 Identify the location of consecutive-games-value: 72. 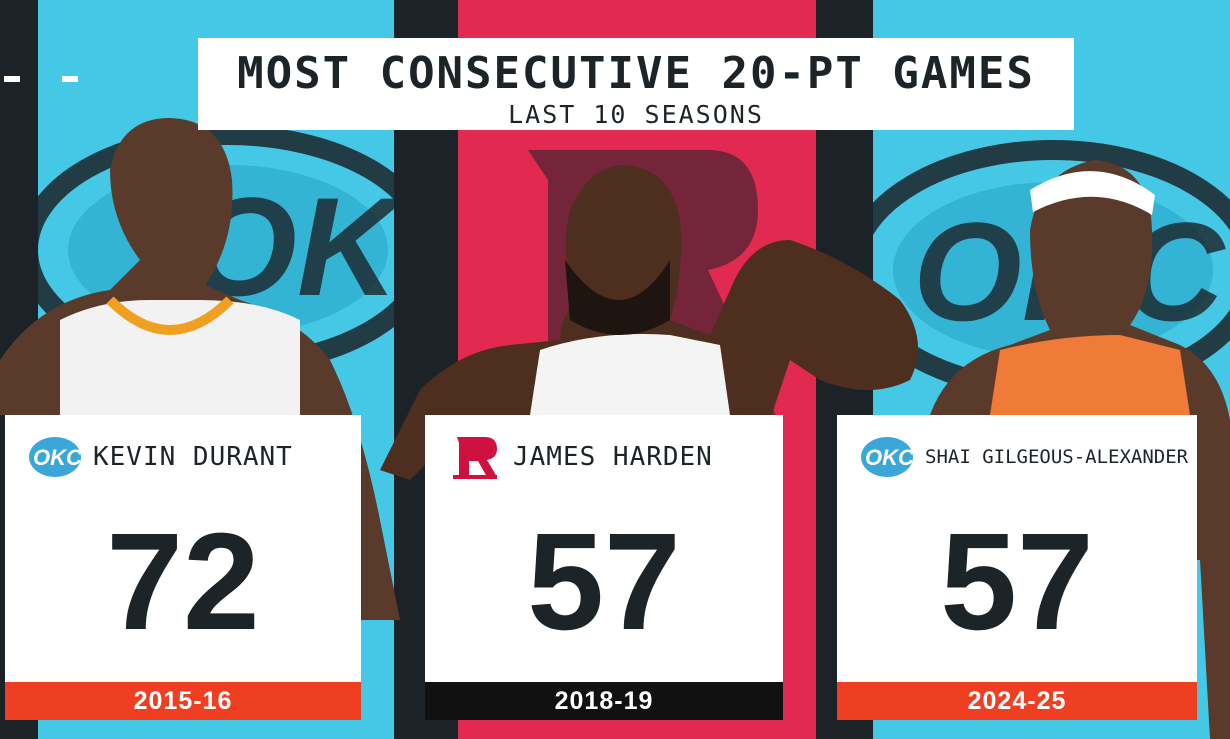
(183, 582).